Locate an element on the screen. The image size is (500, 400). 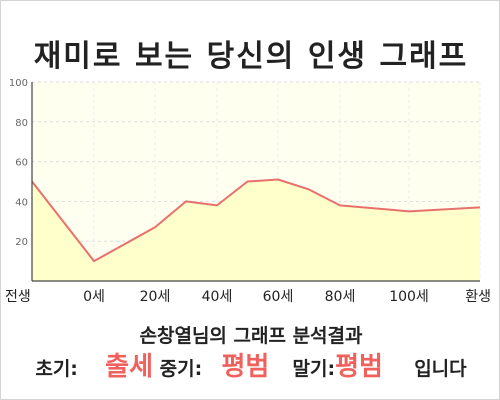
mid-value: 평범 is located at coordinates (245, 367).